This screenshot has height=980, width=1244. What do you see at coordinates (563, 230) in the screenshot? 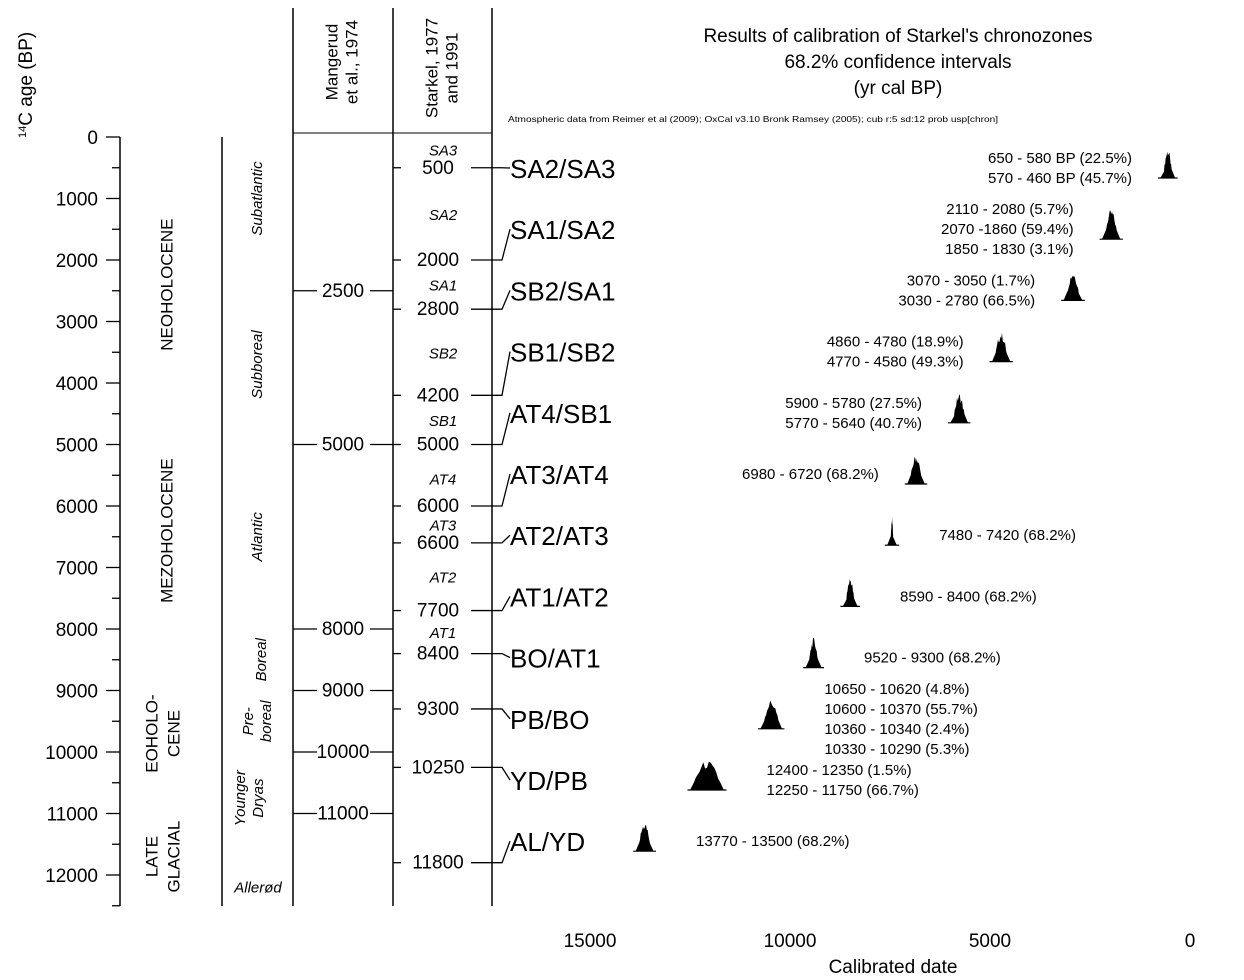
I see `series-boundary-label: SA1/SA2` at bounding box center [563, 230].